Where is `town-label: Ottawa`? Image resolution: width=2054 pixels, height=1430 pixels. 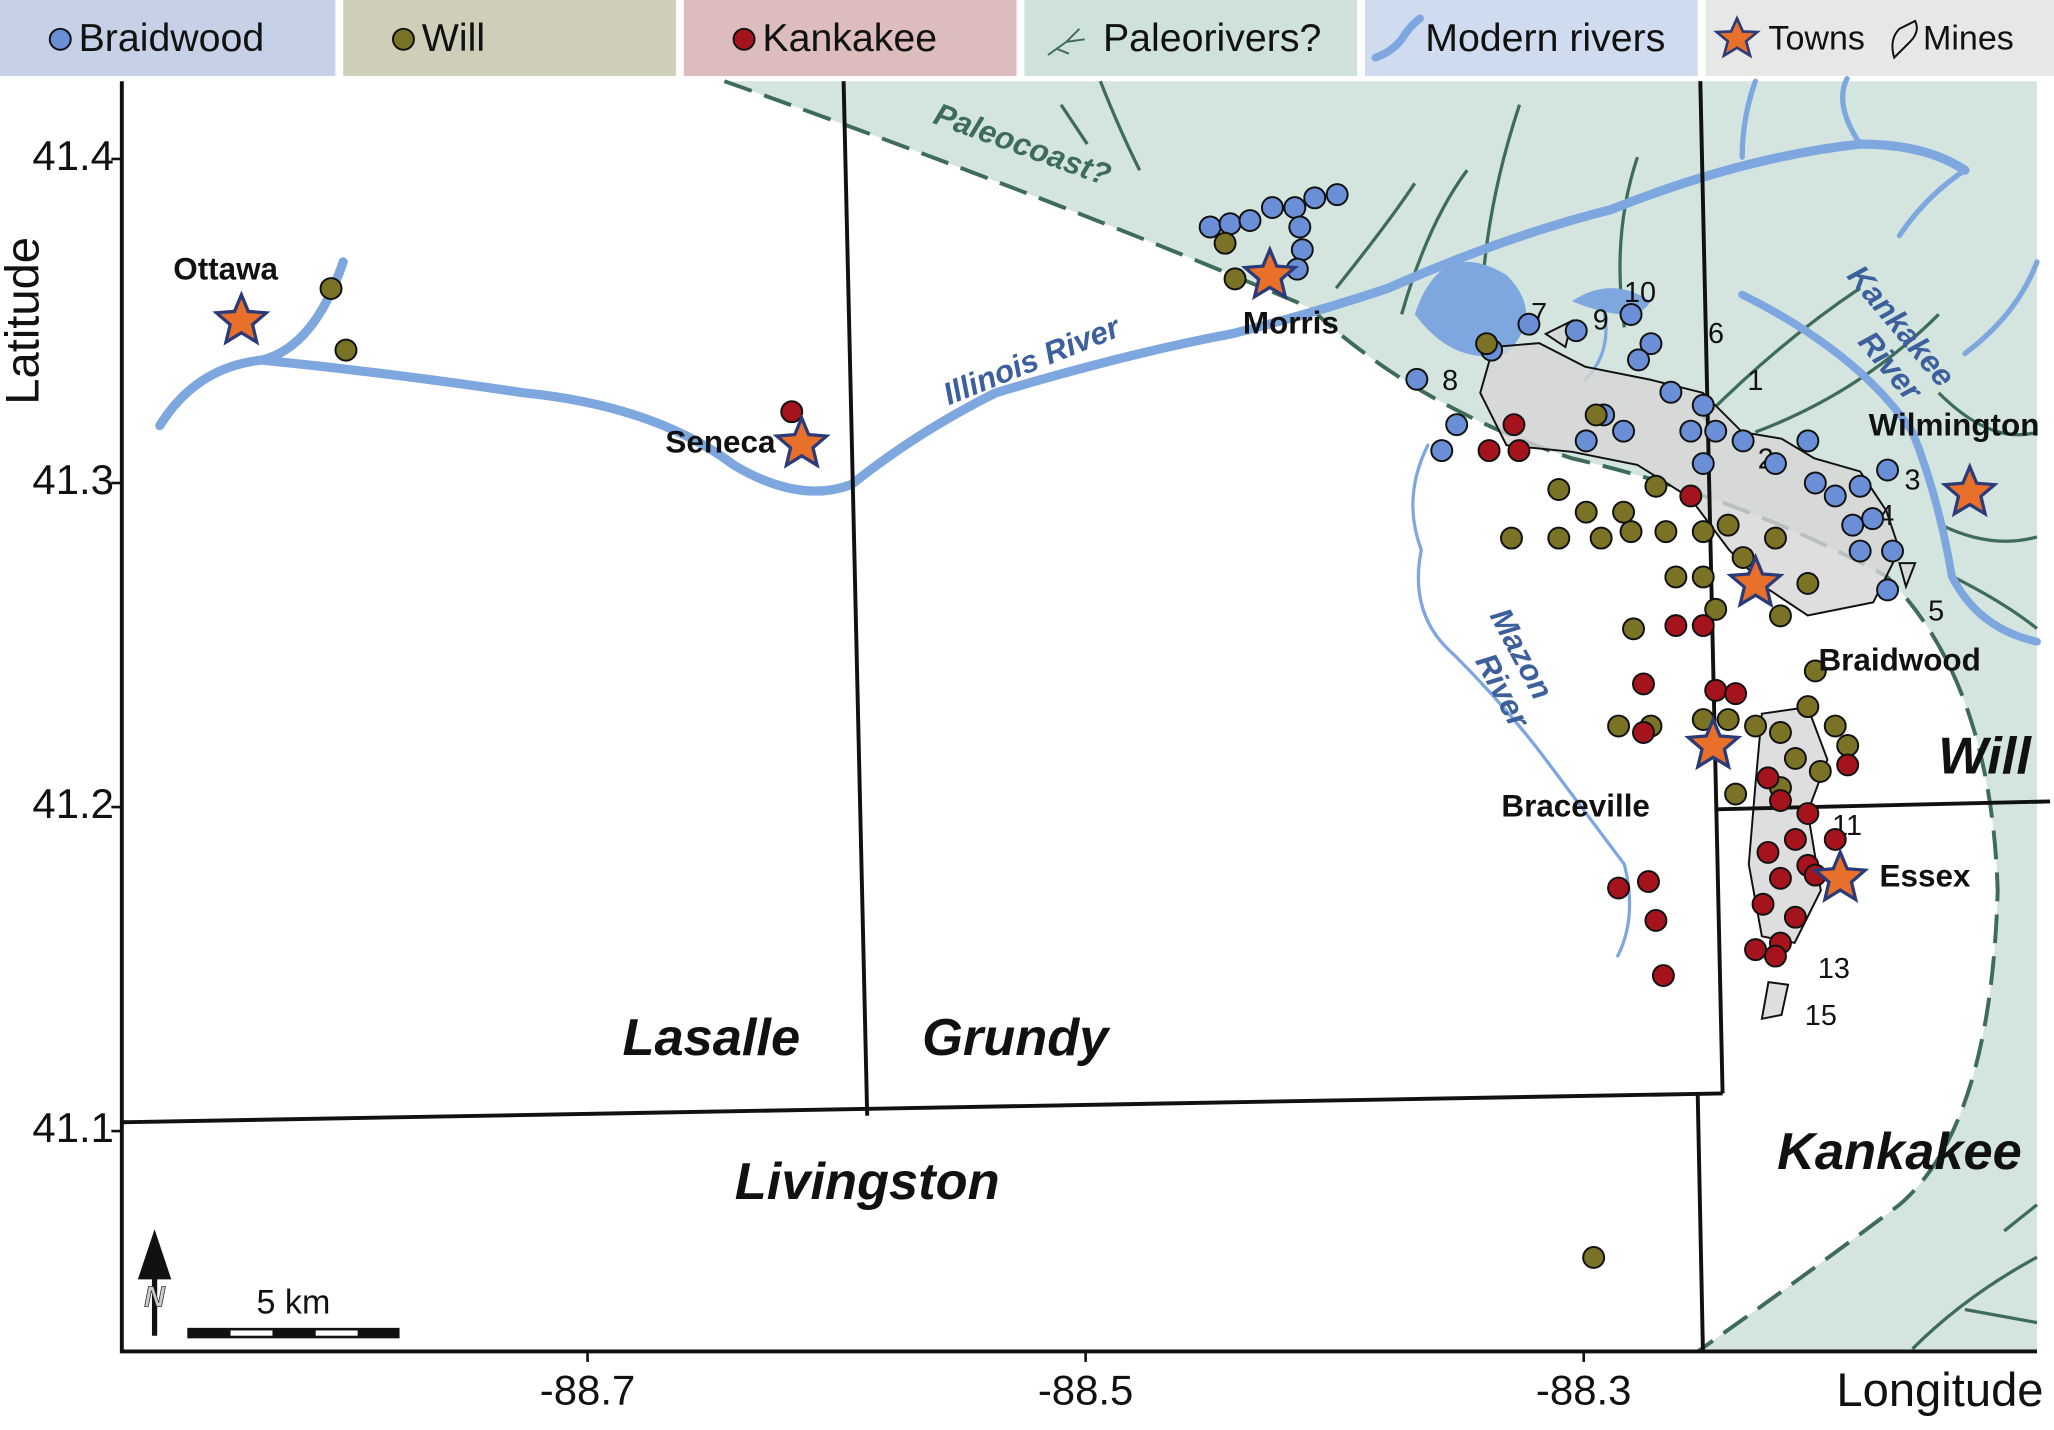 town-label: Ottawa is located at coordinates (225, 269).